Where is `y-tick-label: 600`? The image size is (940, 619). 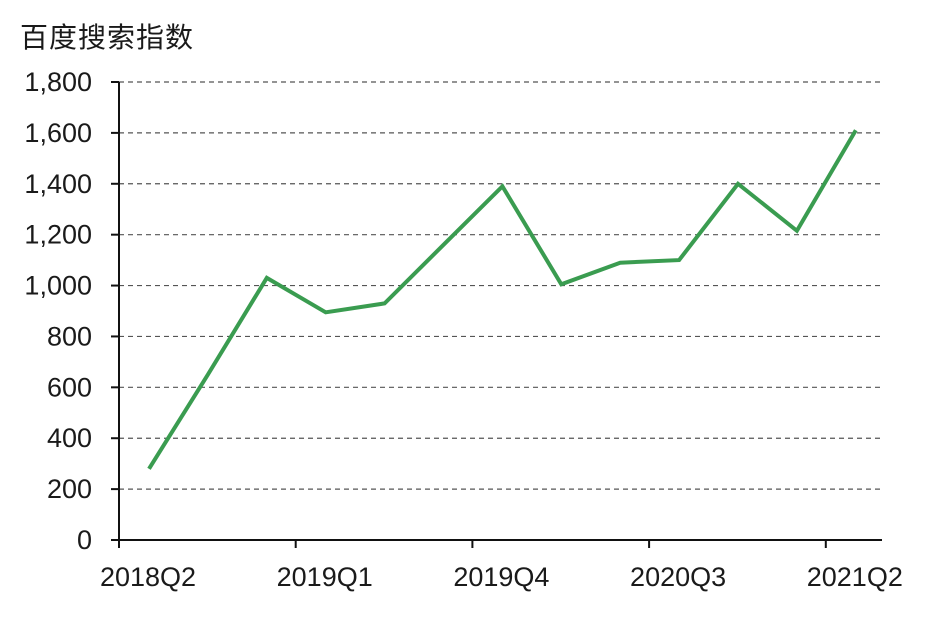
y-tick-label: 600 is located at coordinates (69, 387).